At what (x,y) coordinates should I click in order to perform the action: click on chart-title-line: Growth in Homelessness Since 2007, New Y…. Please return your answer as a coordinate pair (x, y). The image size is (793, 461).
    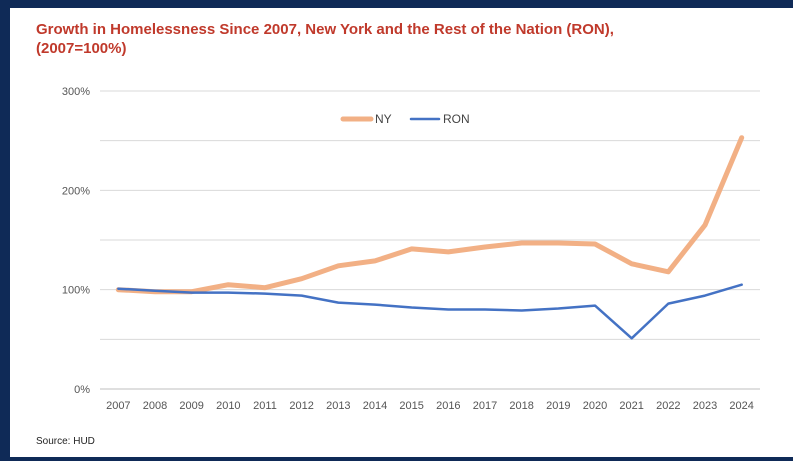
    Looking at the image, I should click on (325, 29).